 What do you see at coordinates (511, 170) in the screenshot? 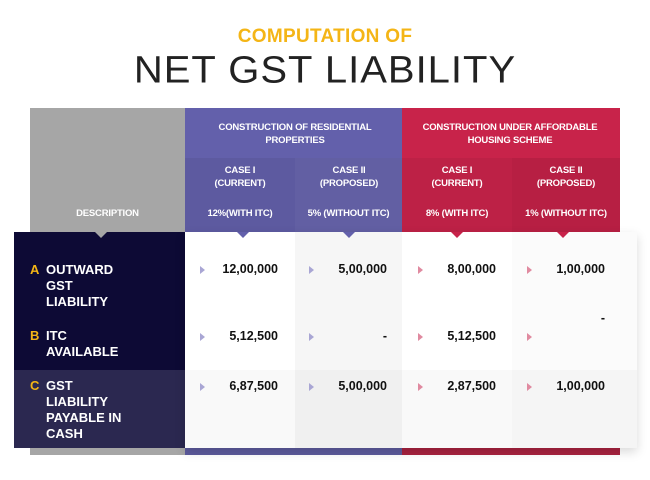
I see `affordable-header-bg` at bounding box center [511, 170].